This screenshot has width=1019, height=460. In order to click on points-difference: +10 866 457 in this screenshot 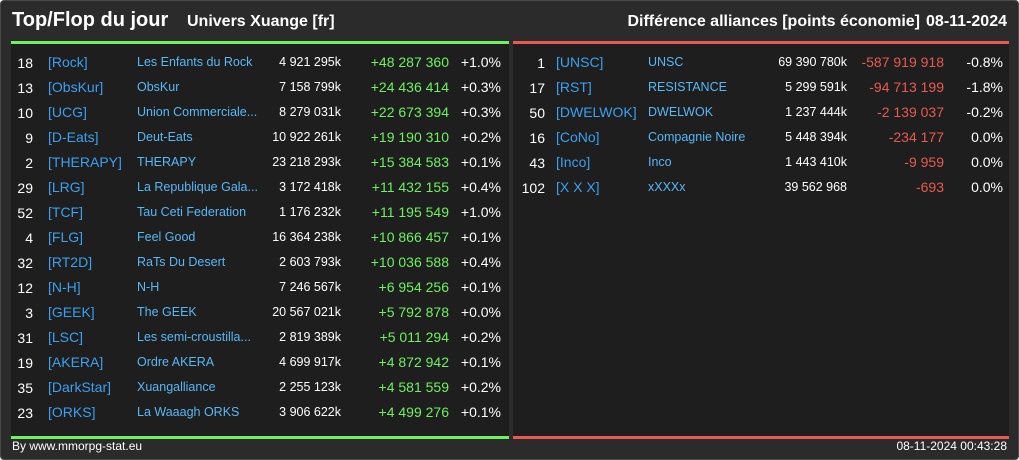, I will do `click(409, 237)`.